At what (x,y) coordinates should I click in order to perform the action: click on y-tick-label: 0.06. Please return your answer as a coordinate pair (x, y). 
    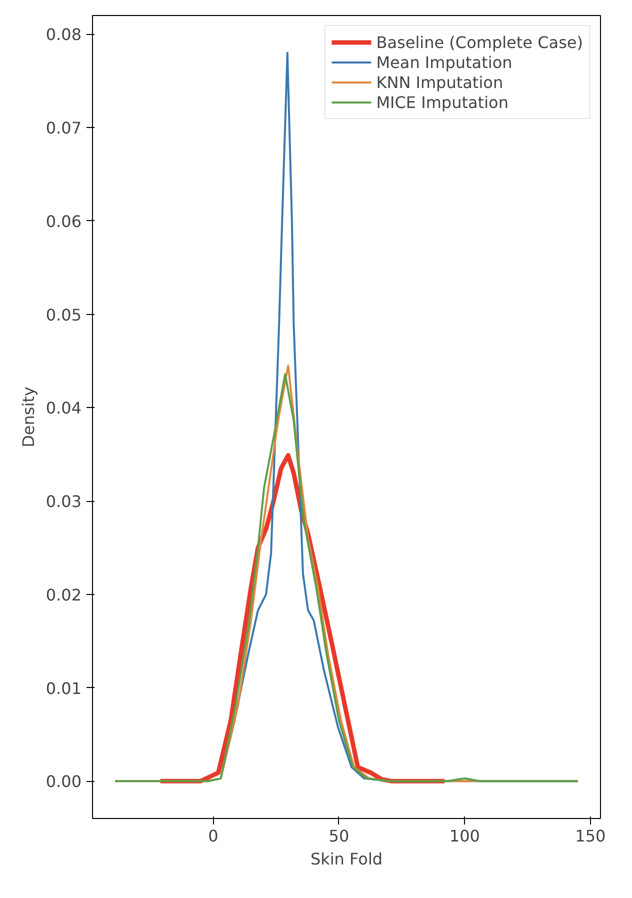
    Looking at the image, I should click on (64, 221).